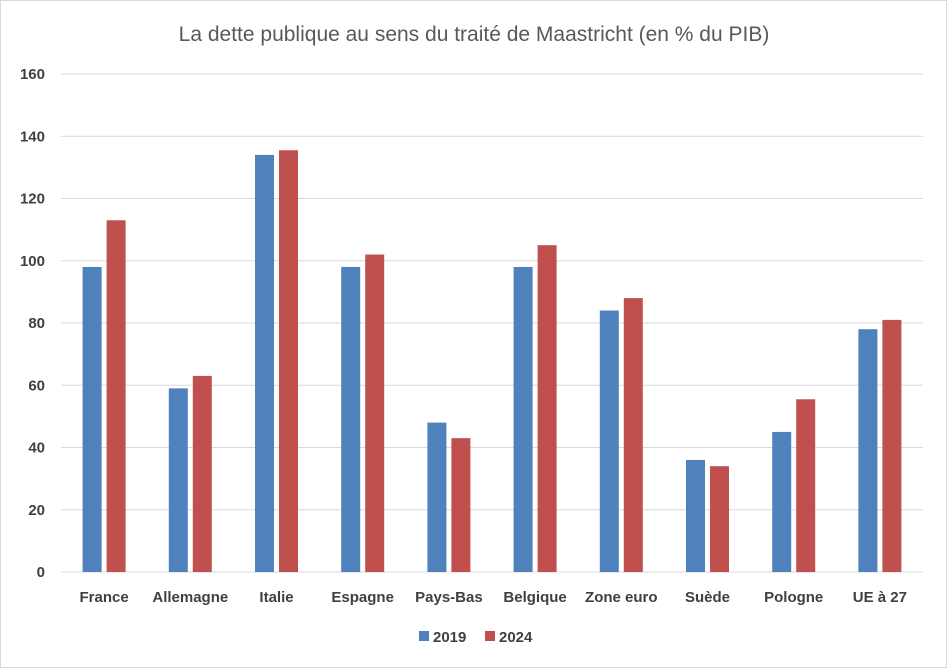 This screenshot has height=669, width=947. What do you see at coordinates (190, 597) in the screenshot?
I see `x-category-label: Allemagne` at bounding box center [190, 597].